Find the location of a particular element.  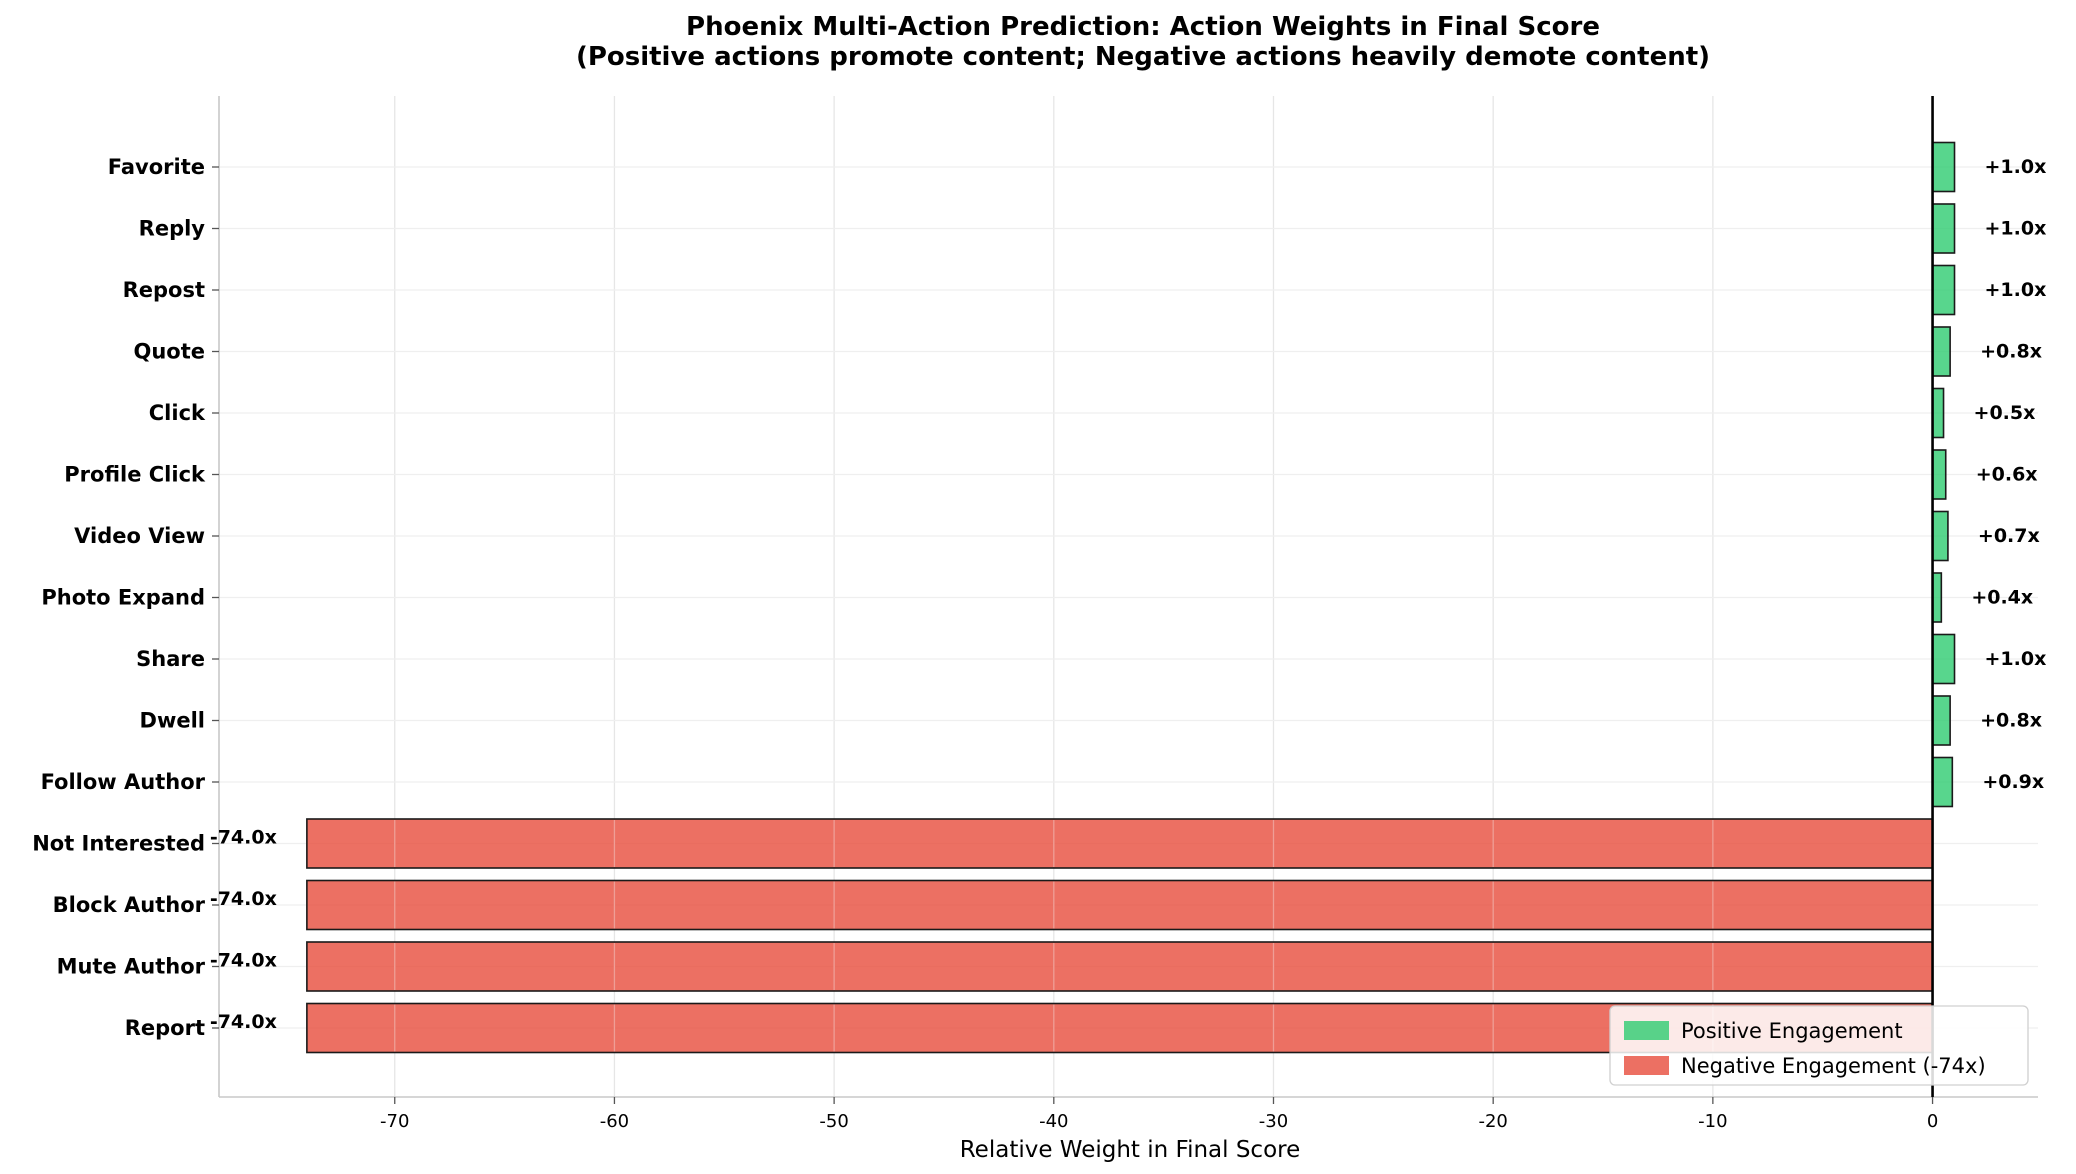

category-label: Dwell is located at coordinates (172, 721).